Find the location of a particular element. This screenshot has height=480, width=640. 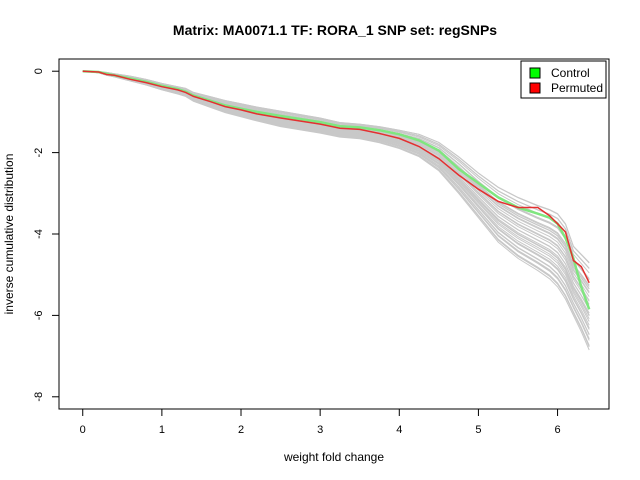

y-tick-label: -4 is located at coordinates (39, 234).